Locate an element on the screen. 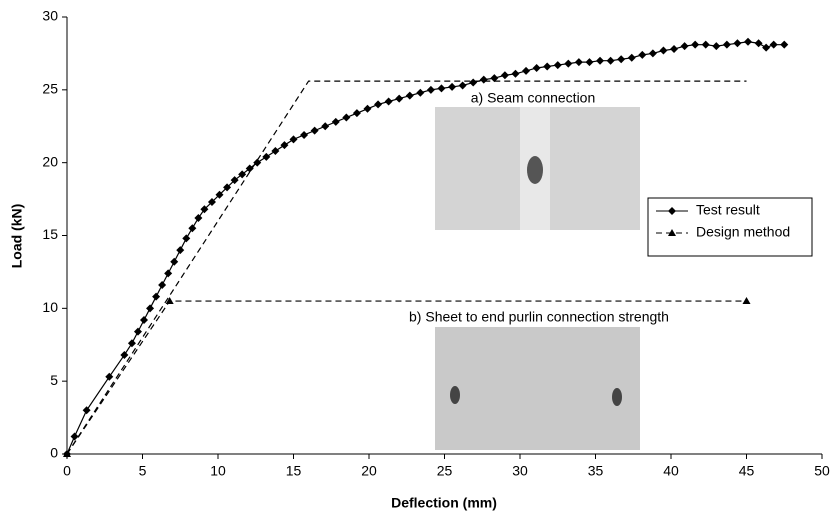 This screenshot has height=521, width=836. legend-box is located at coordinates (730, 227).